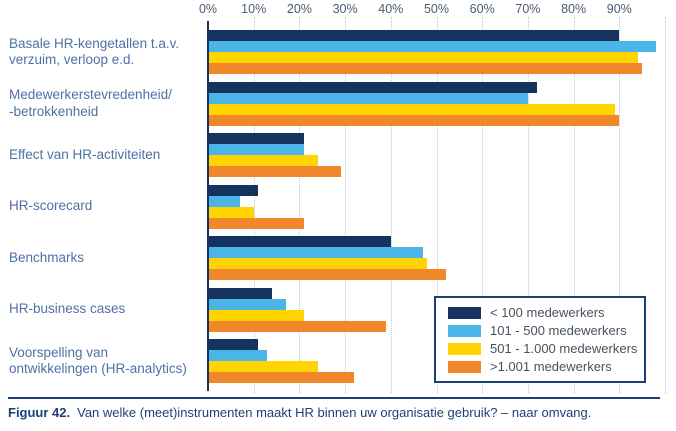 Image resolution: width=676 pixels, height=431 pixels. I want to click on legend-label: >1.001 medewerkers, so click(551, 366).